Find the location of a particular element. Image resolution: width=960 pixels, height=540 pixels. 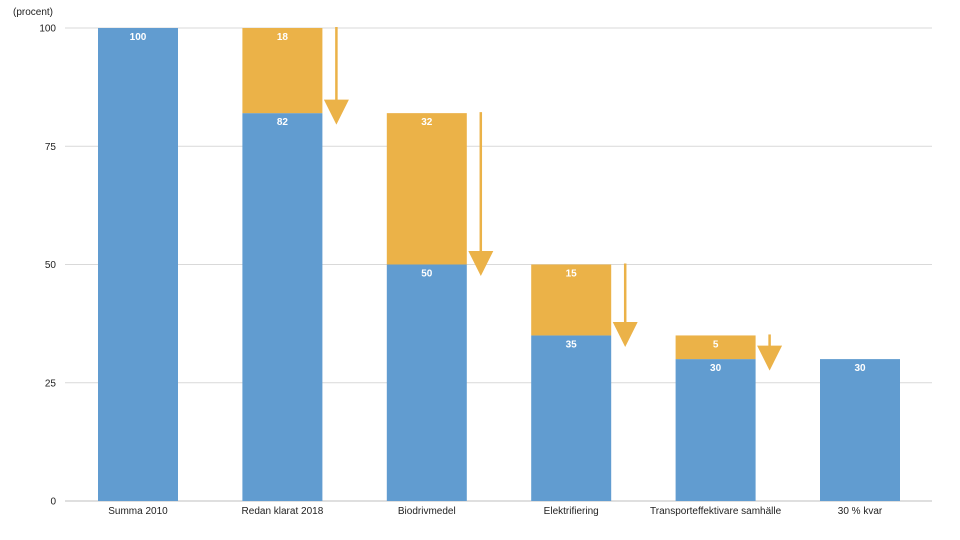

y-tick-label: 100 is located at coordinates (47, 29).